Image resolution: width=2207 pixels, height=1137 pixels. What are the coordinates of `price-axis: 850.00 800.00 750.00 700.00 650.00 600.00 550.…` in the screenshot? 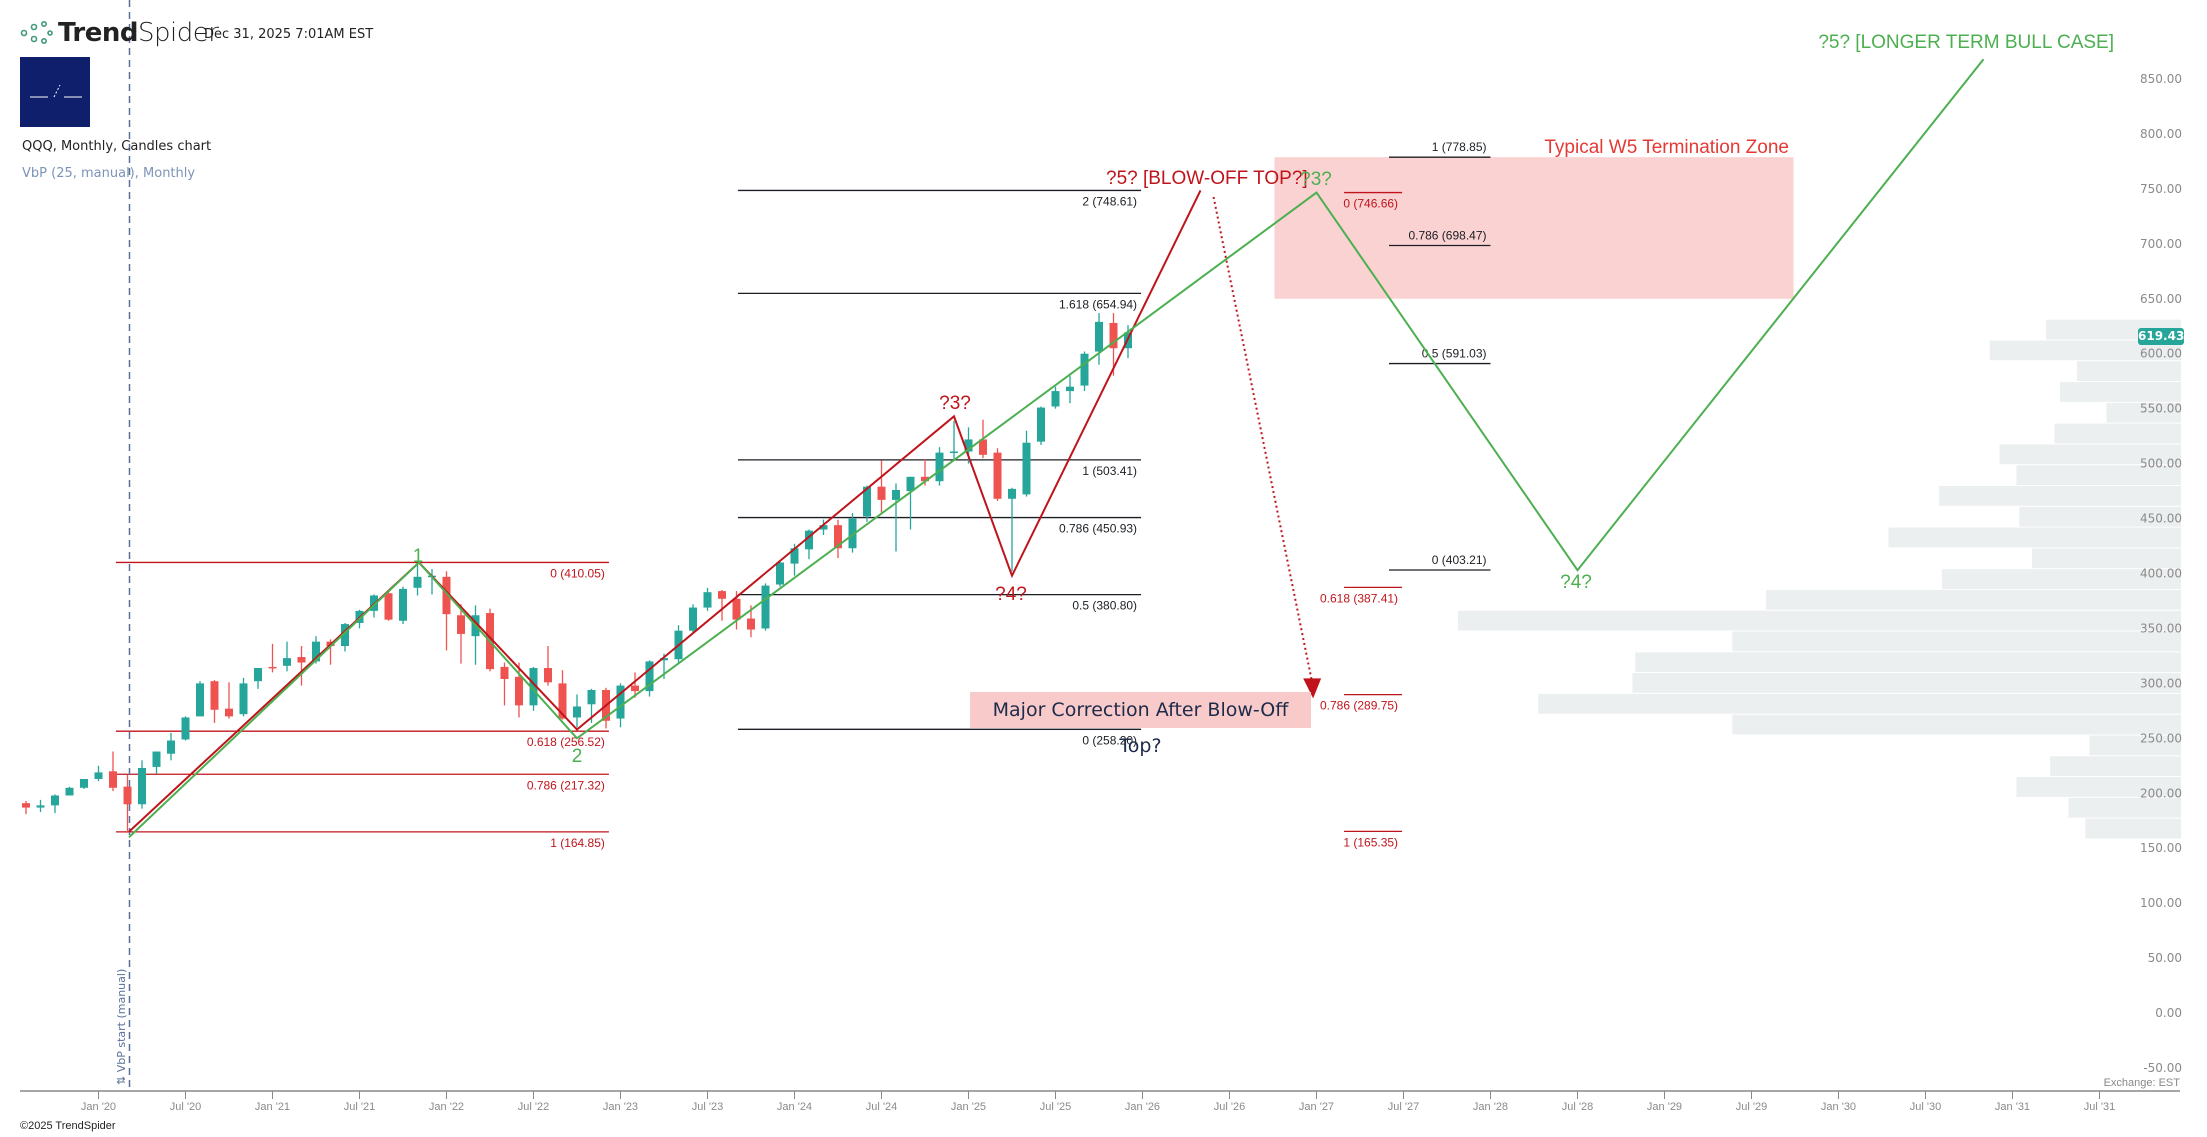 It's located at (2161, 573).